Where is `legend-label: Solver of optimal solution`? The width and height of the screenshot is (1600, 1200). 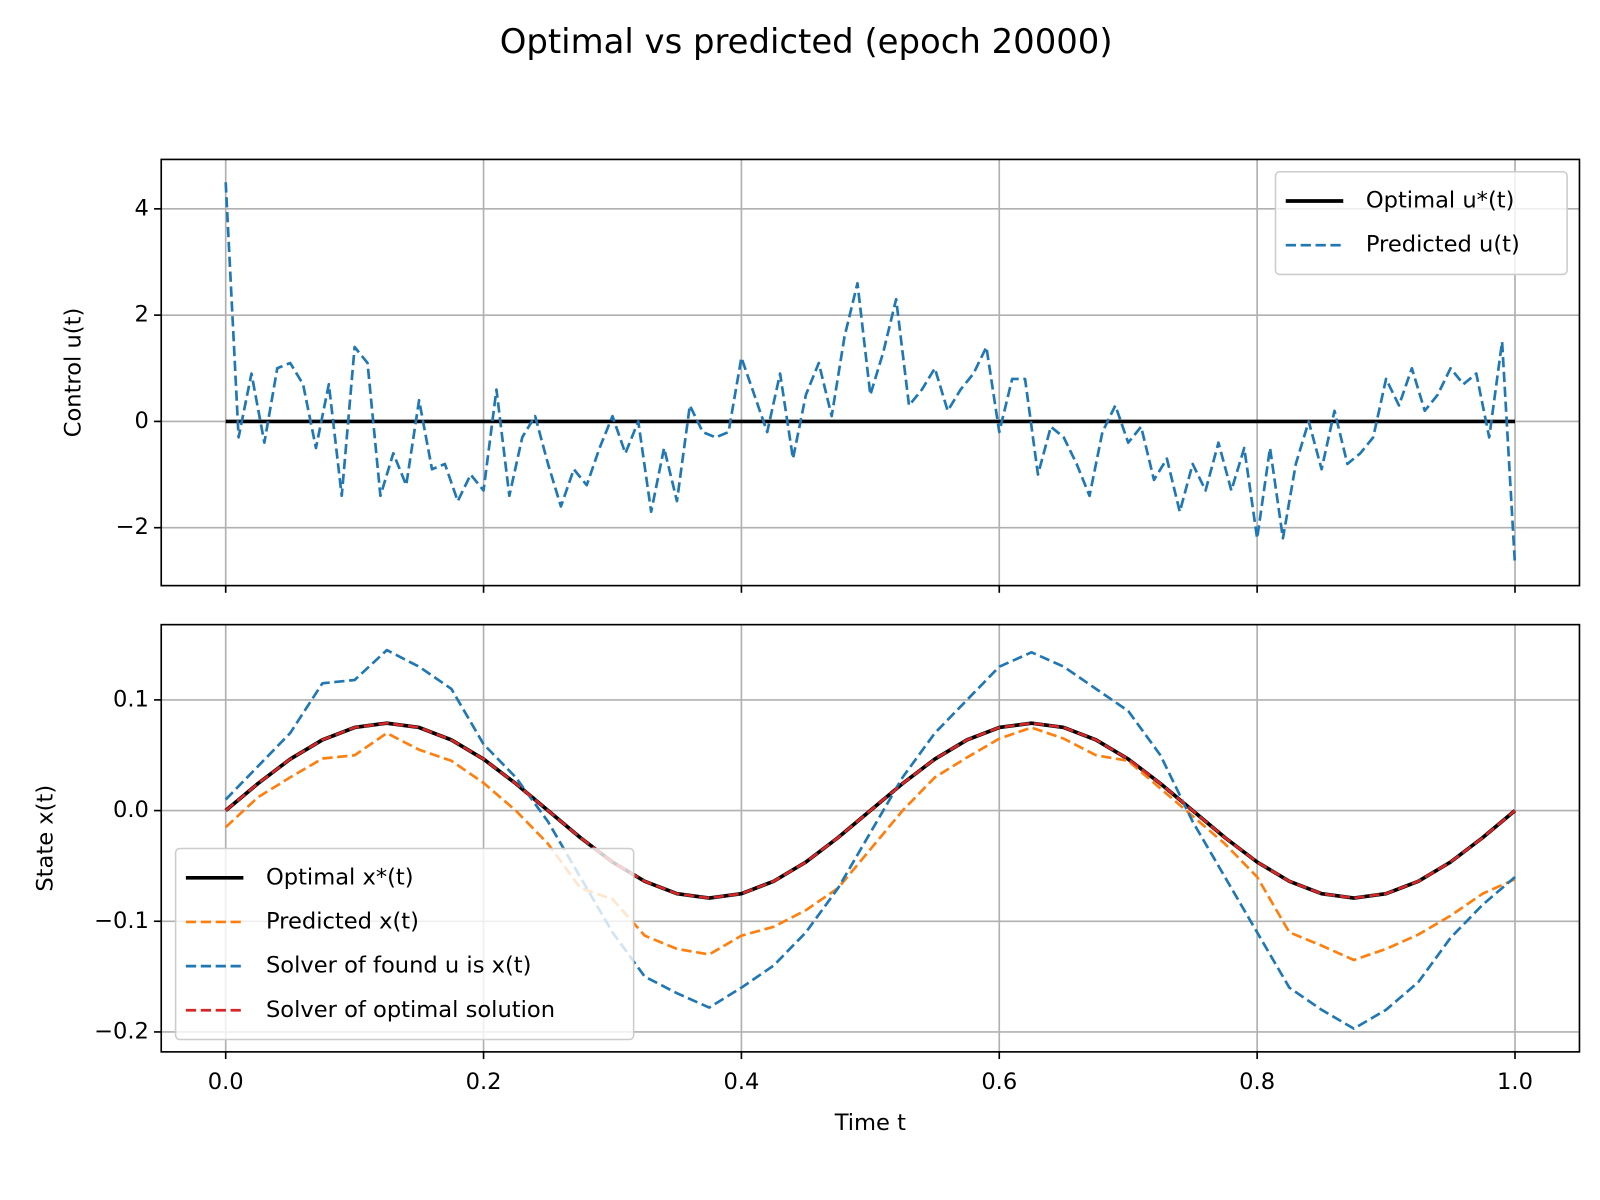
legend-label: Solver of optimal solution is located at coordinates (410, 1010).